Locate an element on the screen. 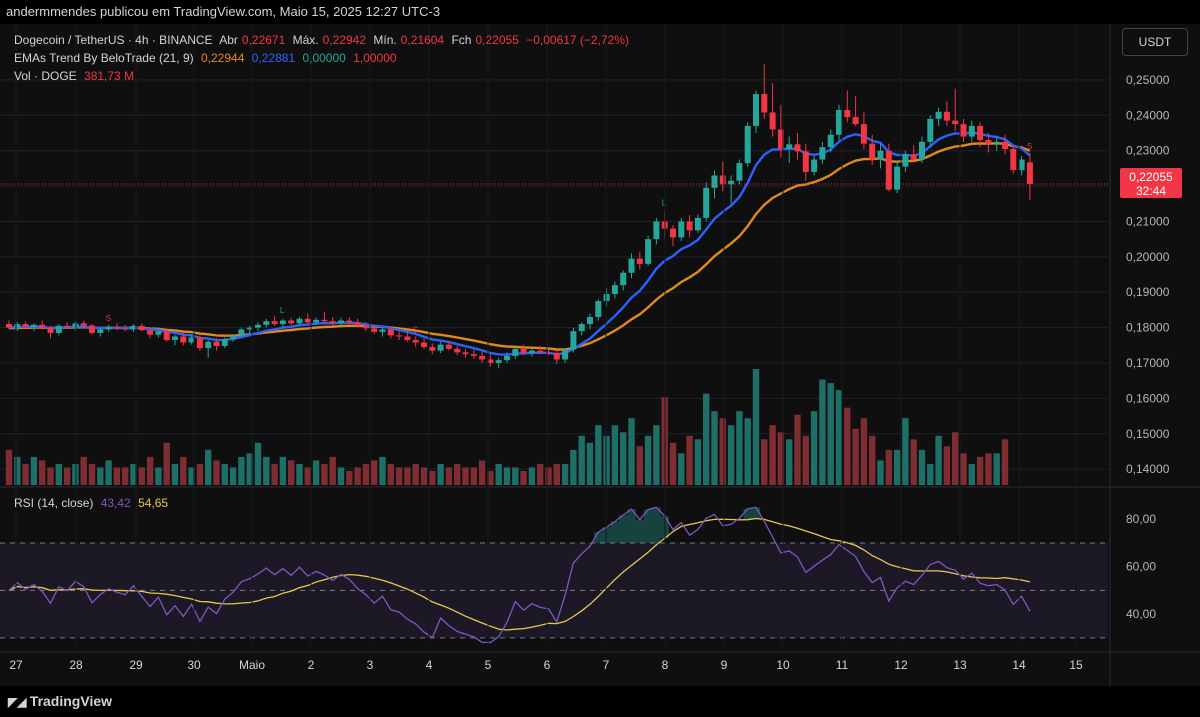 Image resolution: width=1200 pixels, height=717 pixels. price-tick-label: 0,19000 is located at coordinates (1148, 292).